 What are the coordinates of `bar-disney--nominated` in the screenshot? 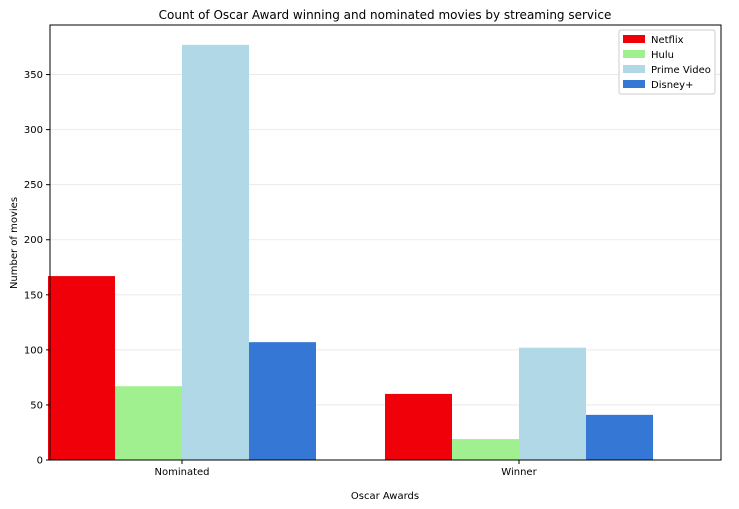 It's located at (282, 401).